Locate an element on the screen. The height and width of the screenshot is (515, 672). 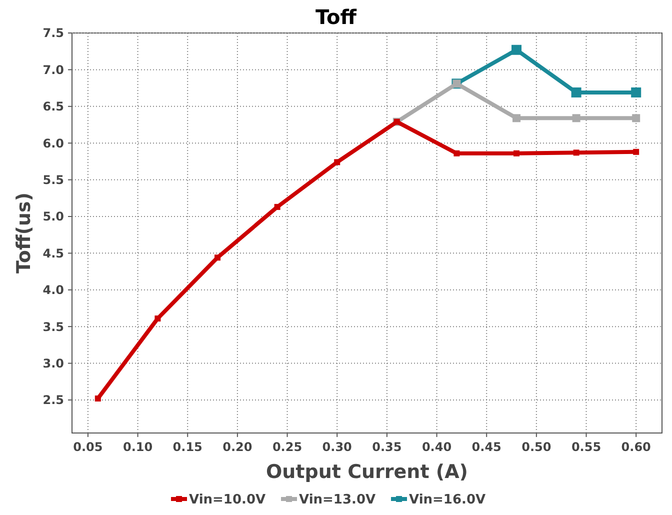
x-tick-label: 0.35 is located at coordinates (387, 447).